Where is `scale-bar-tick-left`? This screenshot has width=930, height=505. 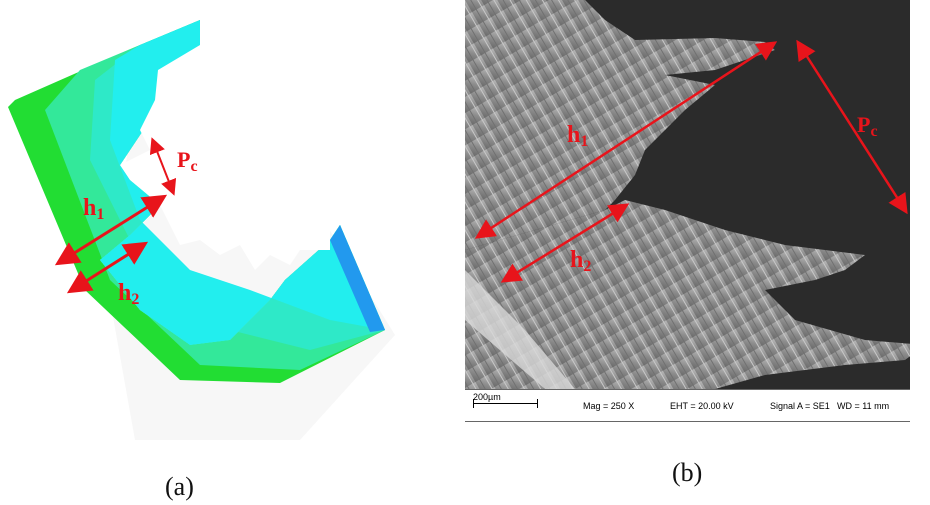
scale-bar-tick-left is located at coordinates (473, 403).